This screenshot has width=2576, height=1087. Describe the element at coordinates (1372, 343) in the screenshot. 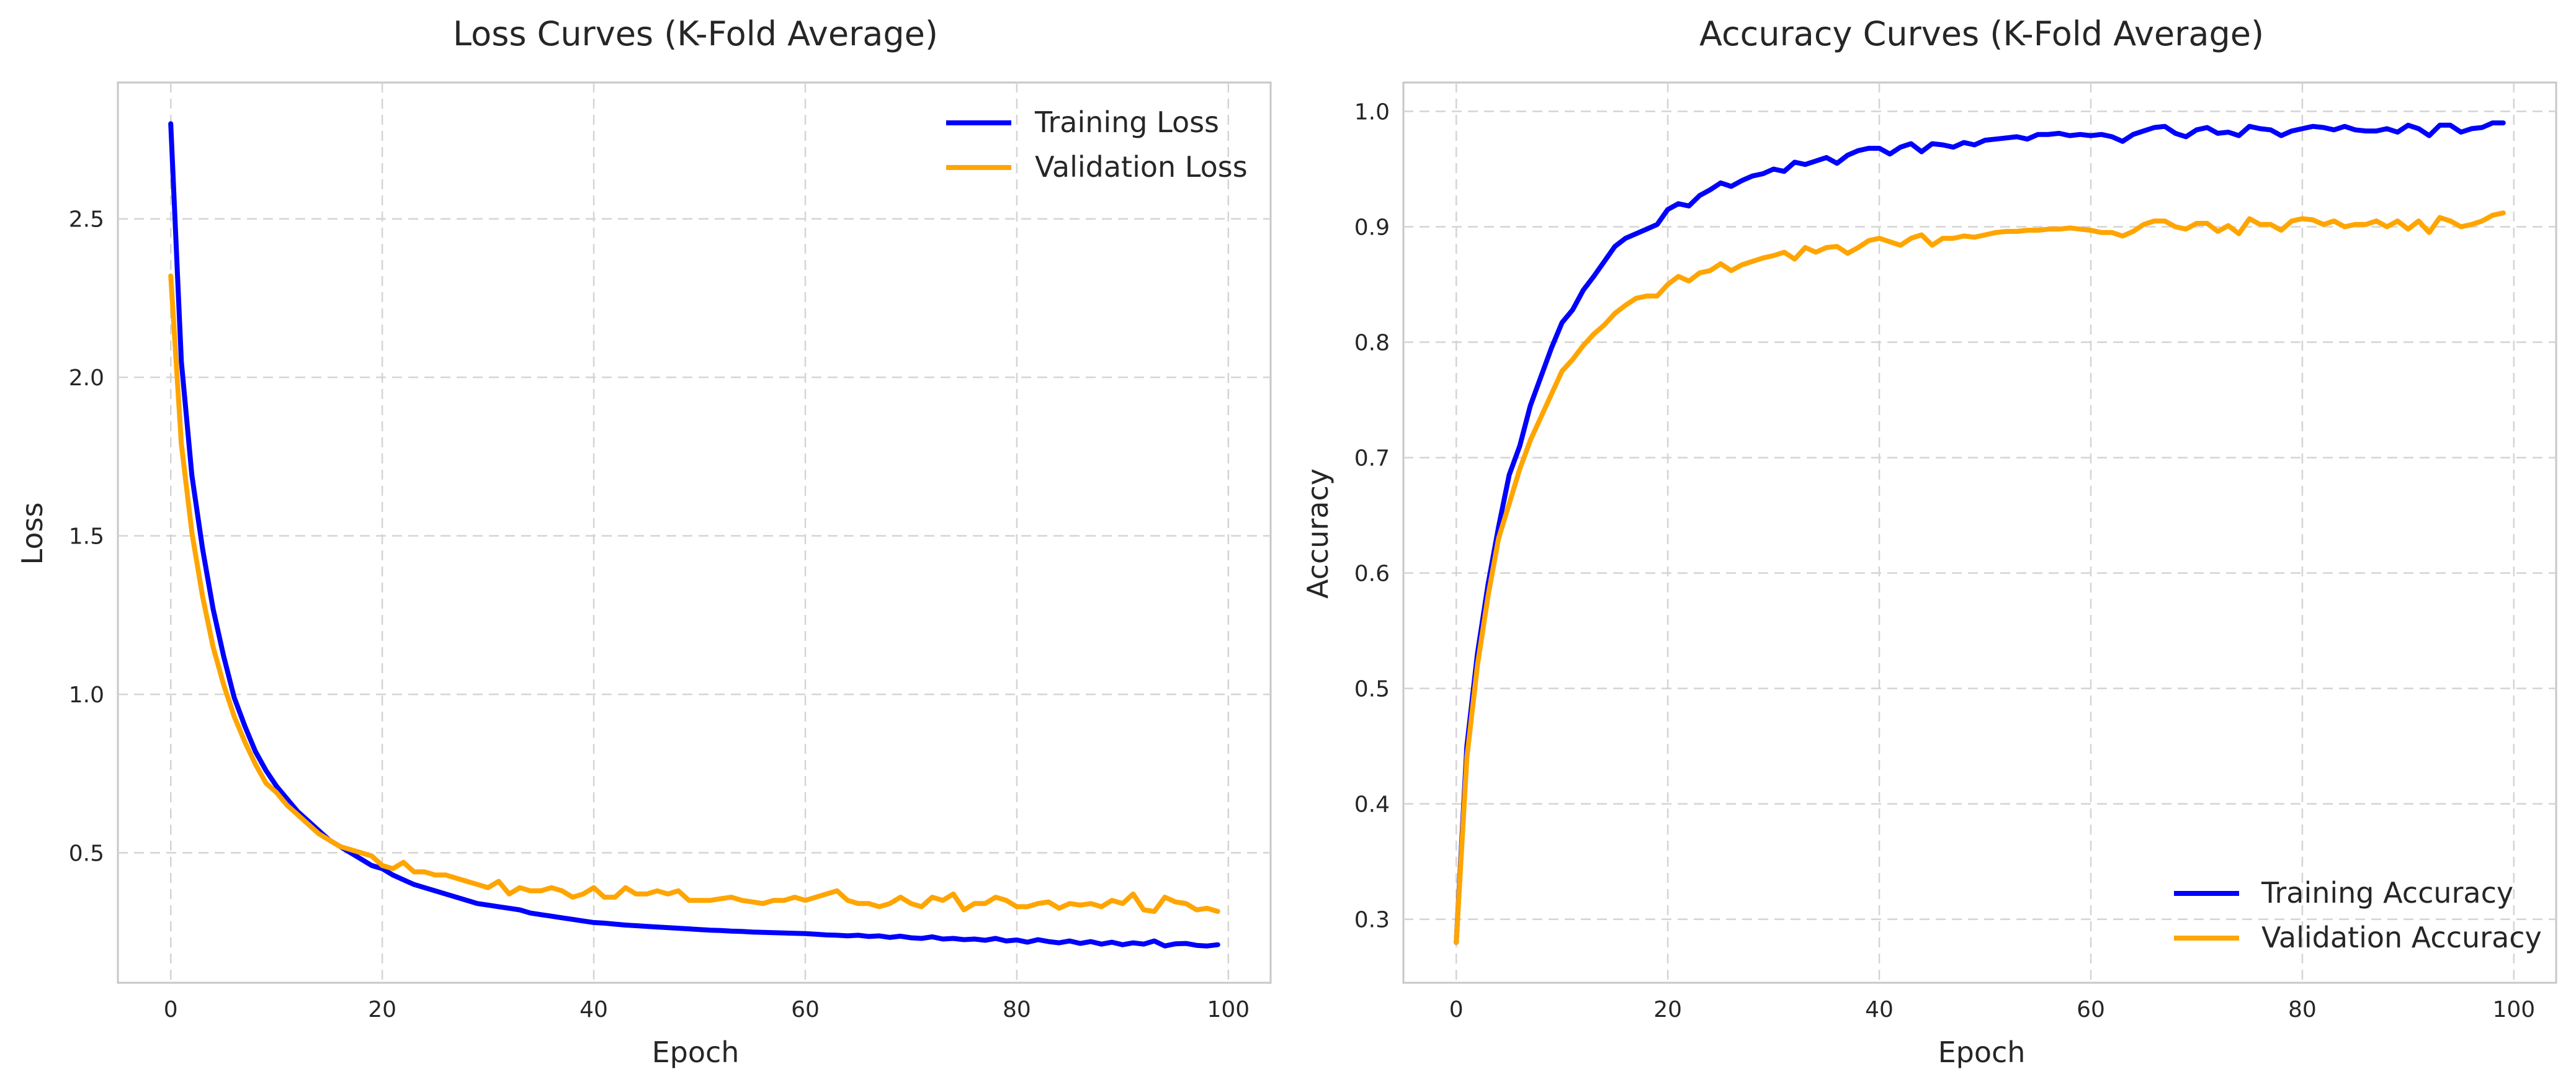

I see `accuracy-y-tick-0.8: 0.8` at that location.